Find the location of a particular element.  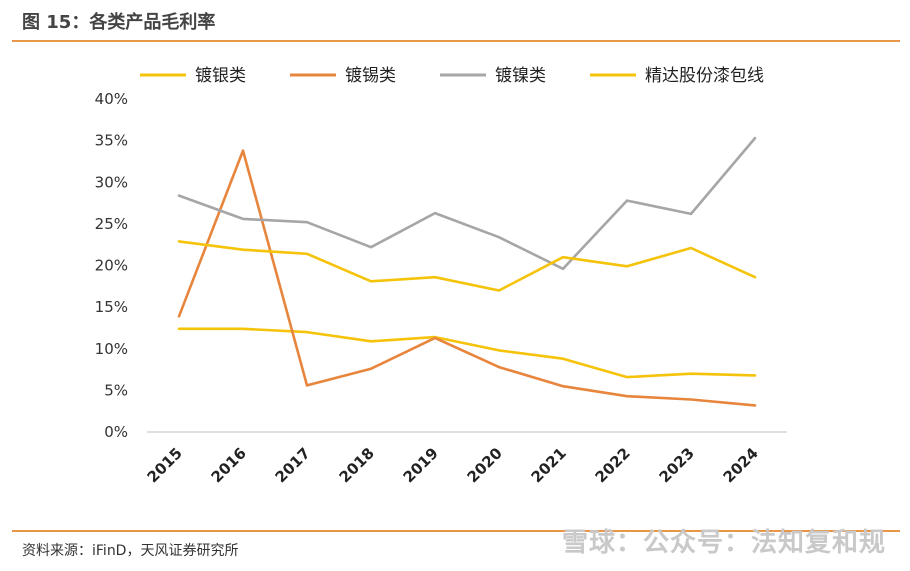

y-tick-label: 5% is located at coordinates (116, 390).